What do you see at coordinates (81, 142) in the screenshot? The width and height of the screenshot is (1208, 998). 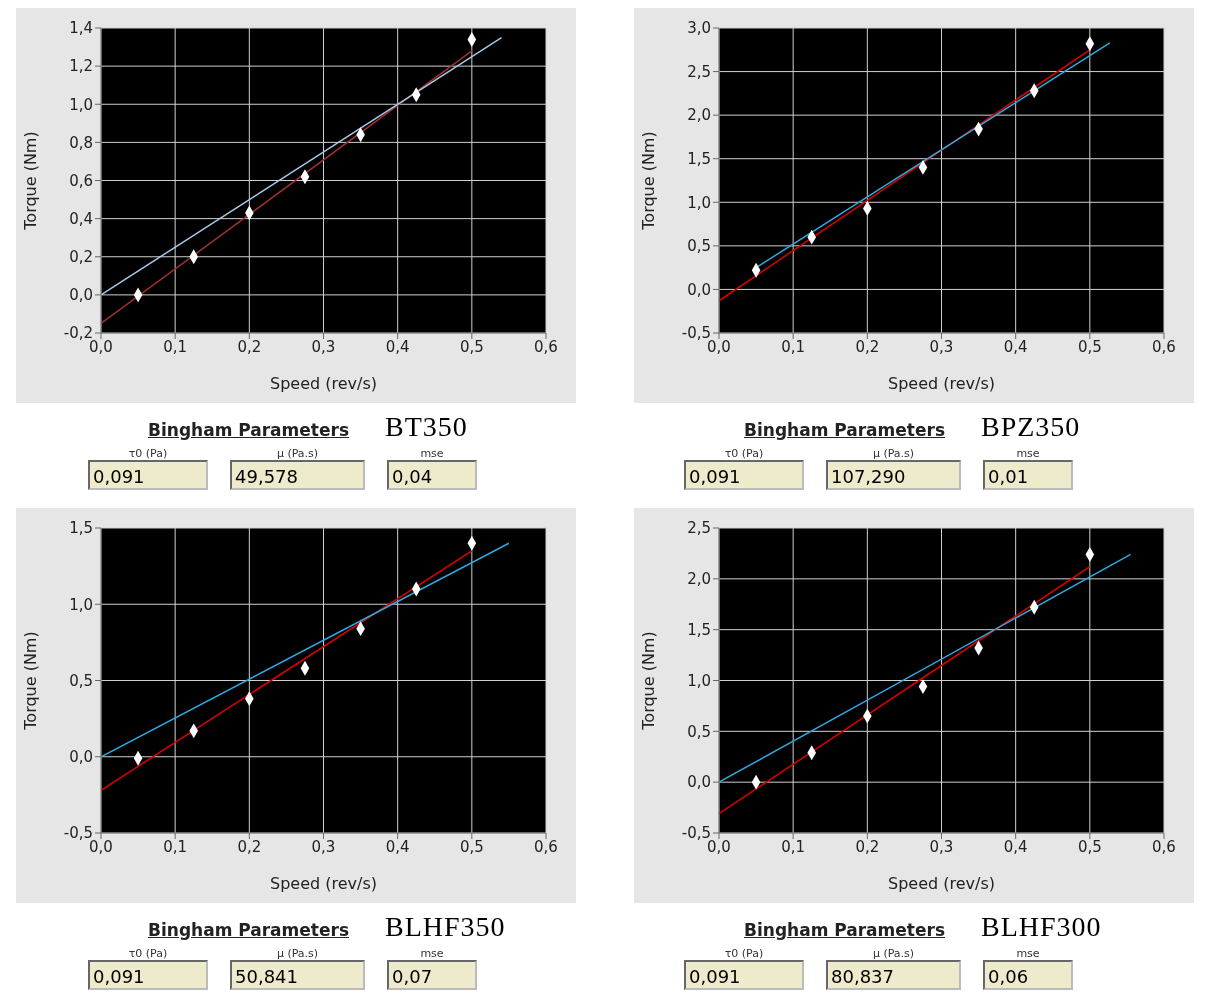 I see `y-tick-label: 0,8` at bounding box center [81, 142].